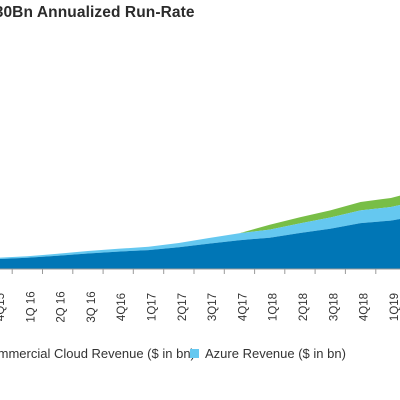 This screenshot has width=400, height=400. Describe the element at coordinates (97, 12) in the screenshot. I see `chart-title: $30Bn Annualized Run-Rate` at that location.